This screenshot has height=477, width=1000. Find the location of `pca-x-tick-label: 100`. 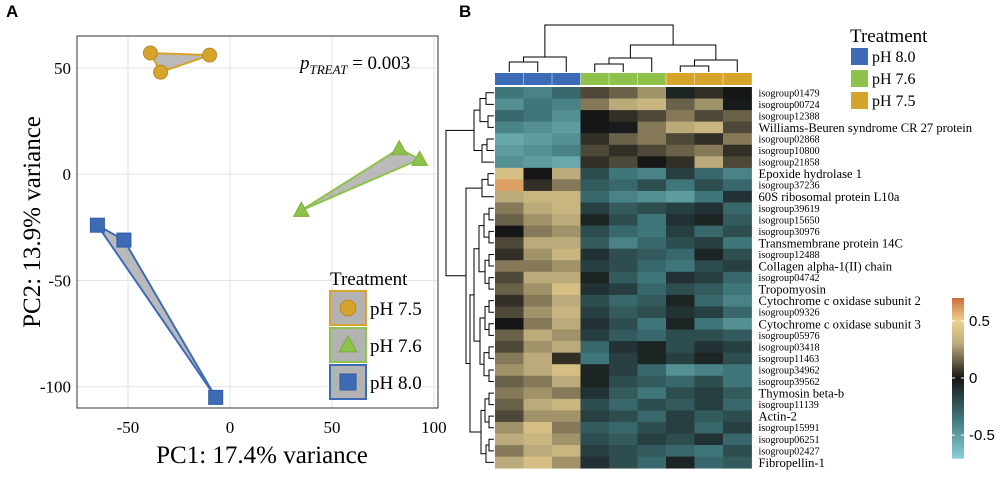

pca-x-tick-label: 100 is located at coordinates (434, 427).